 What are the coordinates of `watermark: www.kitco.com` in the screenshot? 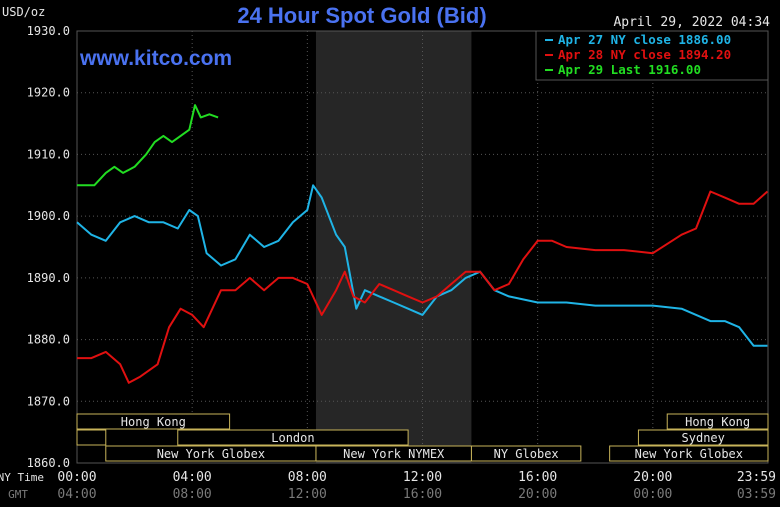 It's located at (155, 58).